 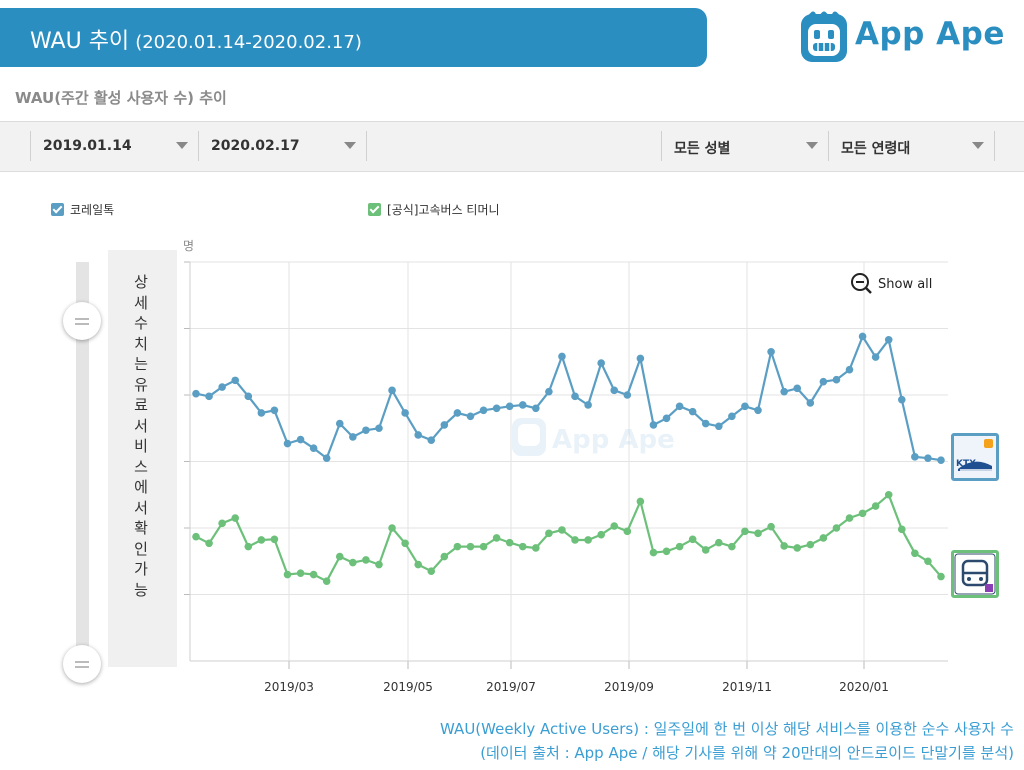 I want to click on zoom-slider-handle-top, so click(x=82, y=321).